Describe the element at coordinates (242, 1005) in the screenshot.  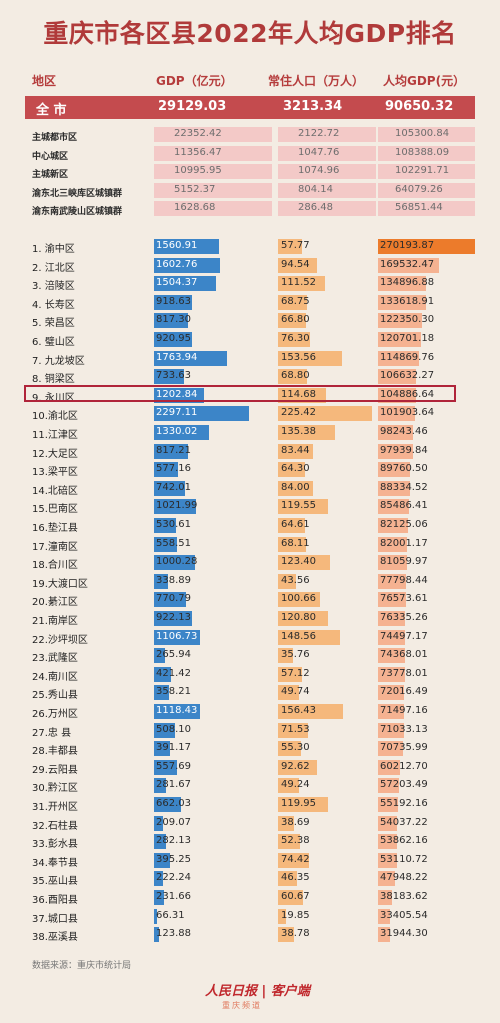
I see `brand-channel: 重庆频道` at that location.